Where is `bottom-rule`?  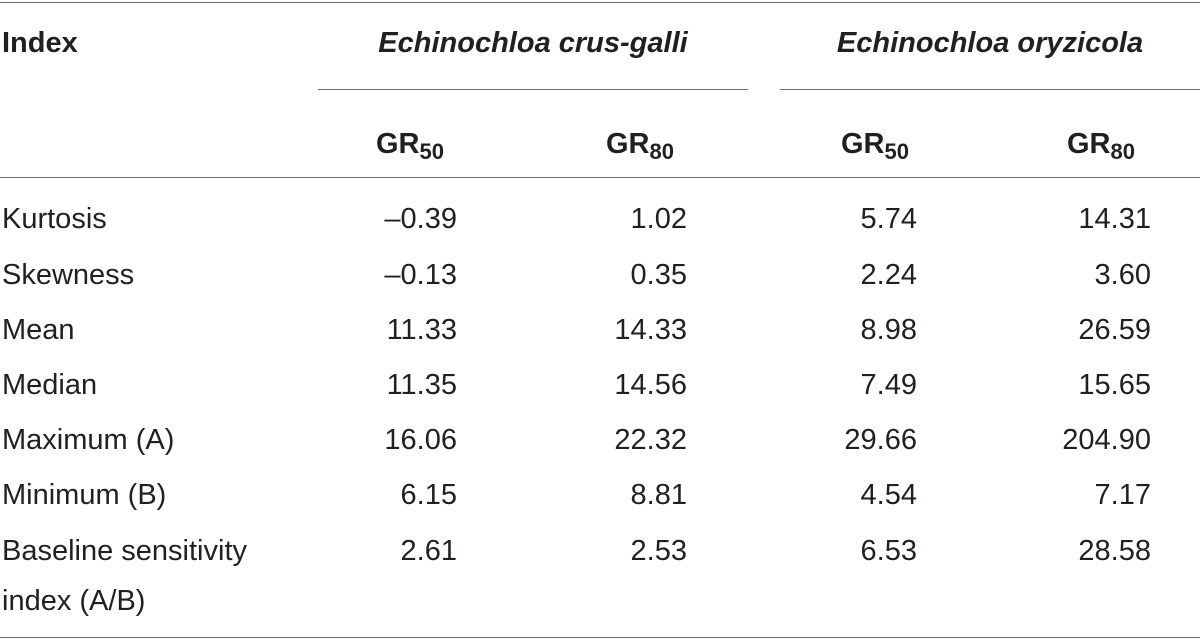
bottom-rule is located at coordinates (600, 637).